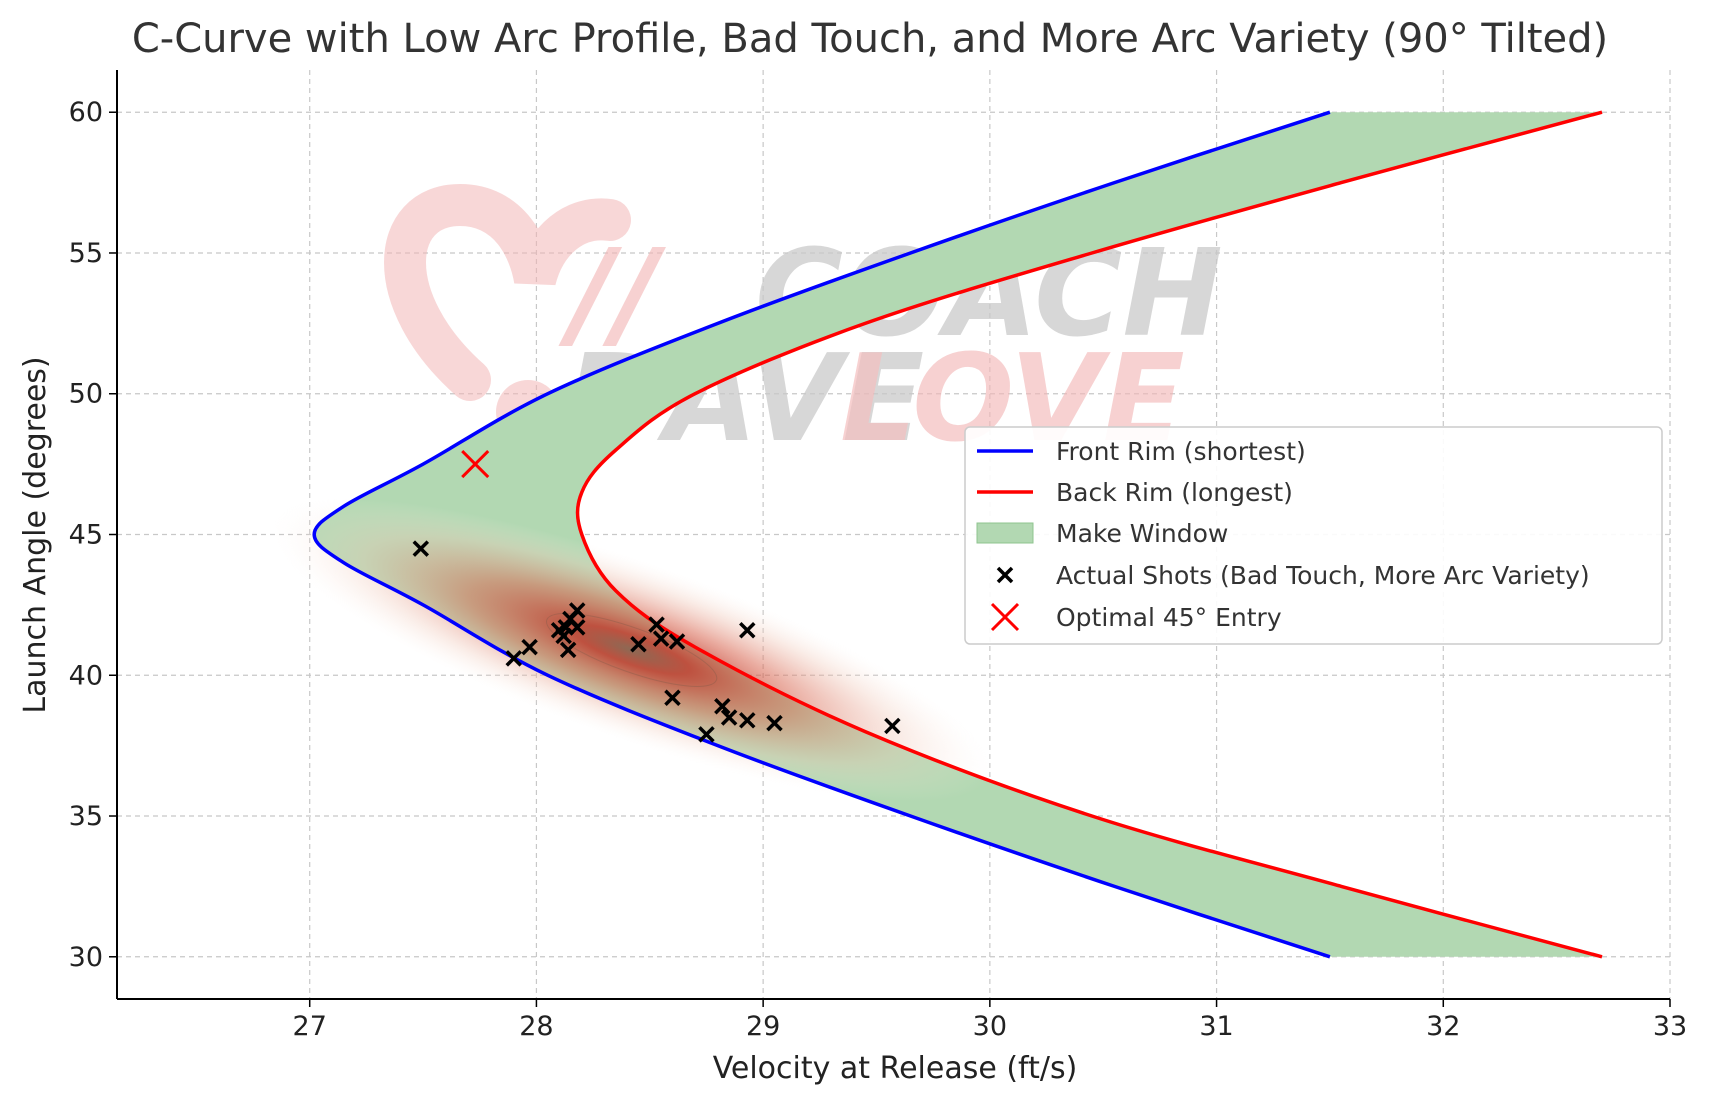  I want to click on optimal-entry-layer, so click(475, 464).